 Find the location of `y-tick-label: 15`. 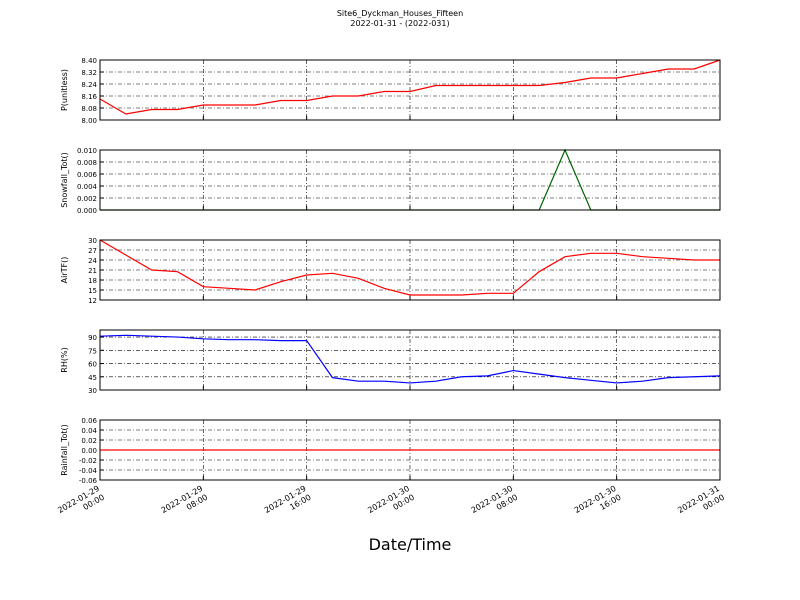

y-tick-label: 15 is located at coordinates (92, 291).